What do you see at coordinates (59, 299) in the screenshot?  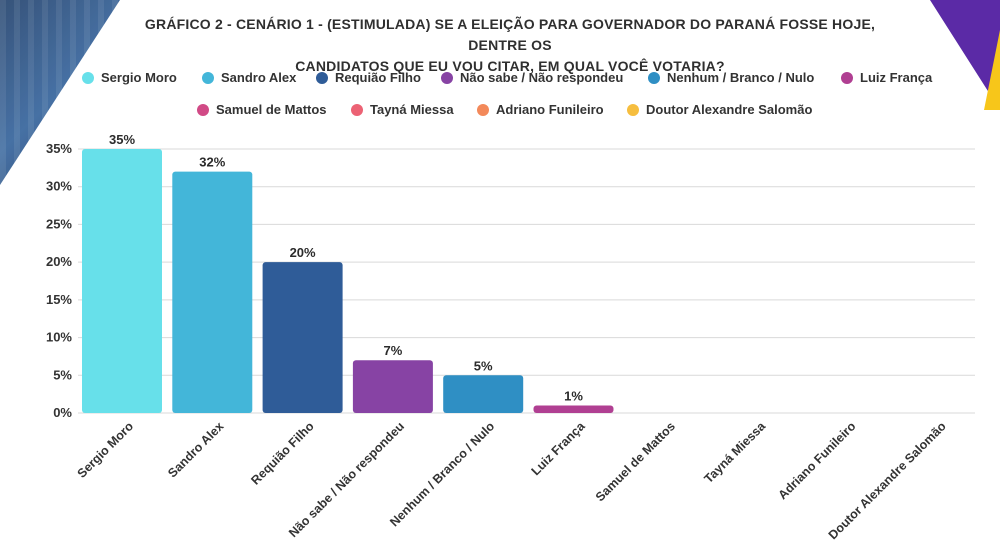 I see `y-tick-label: 15%` at bounding box center [59, 299].